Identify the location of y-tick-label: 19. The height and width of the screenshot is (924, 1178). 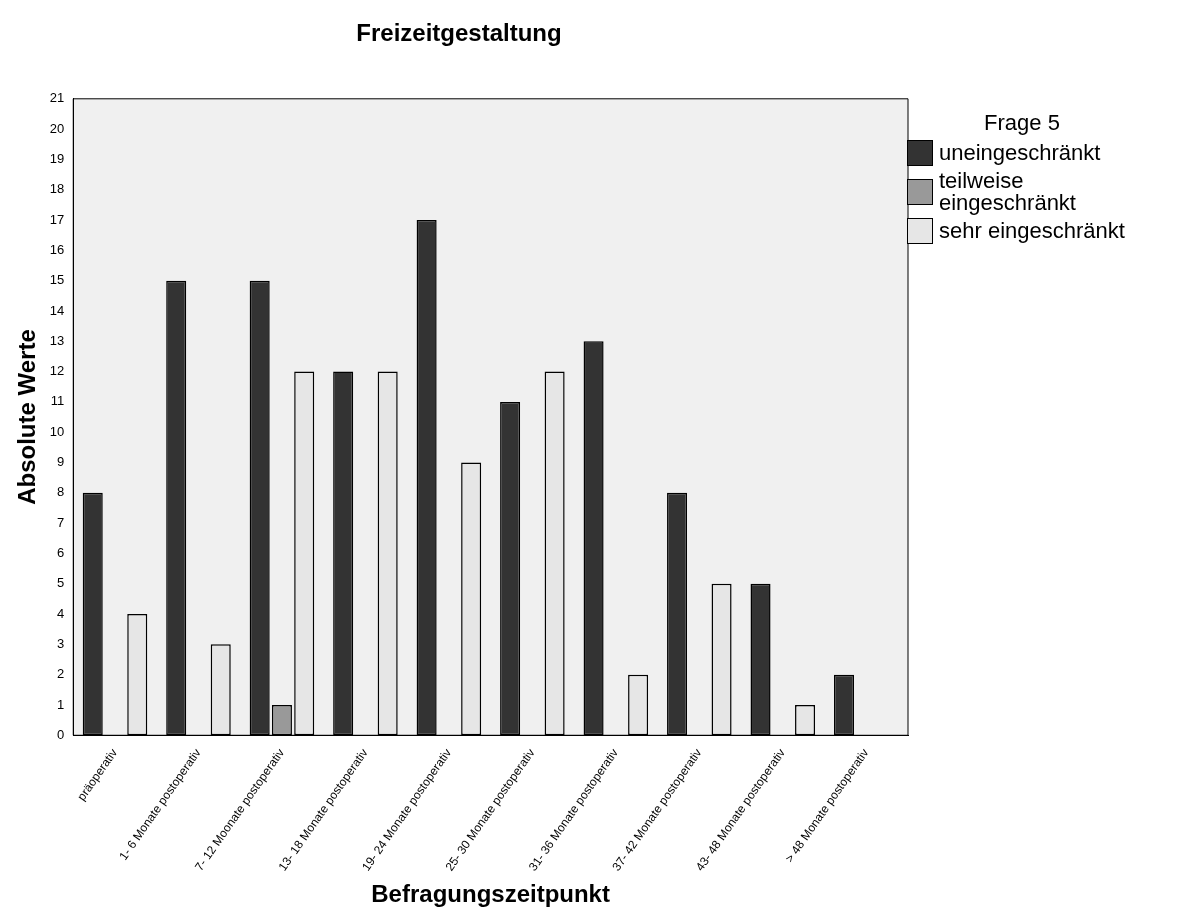
(57, 158).